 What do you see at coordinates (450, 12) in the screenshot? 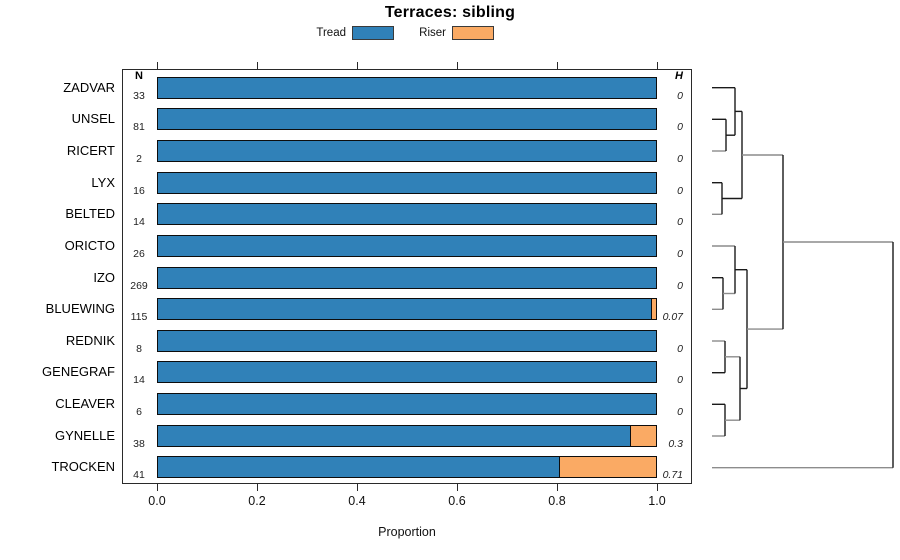
I see `chart-title: Terraces: sibling` at bounding box center [450, 12].